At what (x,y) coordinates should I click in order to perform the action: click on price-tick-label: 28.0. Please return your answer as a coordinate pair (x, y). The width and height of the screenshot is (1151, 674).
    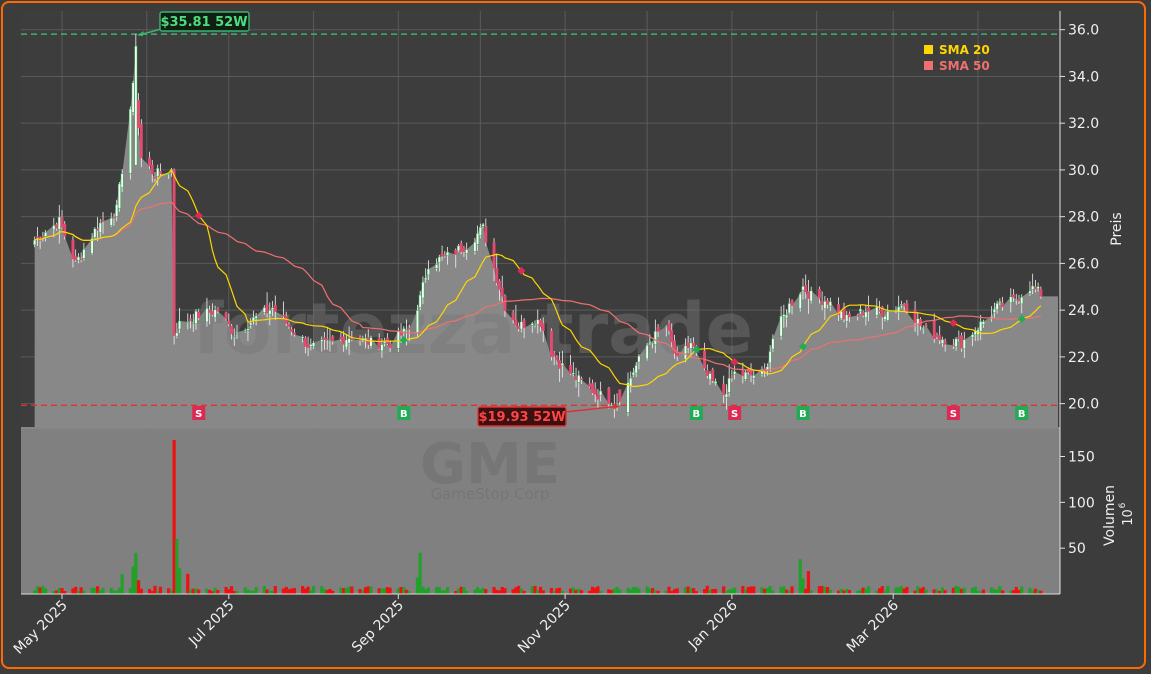
    Looking at the image, I should click on (1083, 218).